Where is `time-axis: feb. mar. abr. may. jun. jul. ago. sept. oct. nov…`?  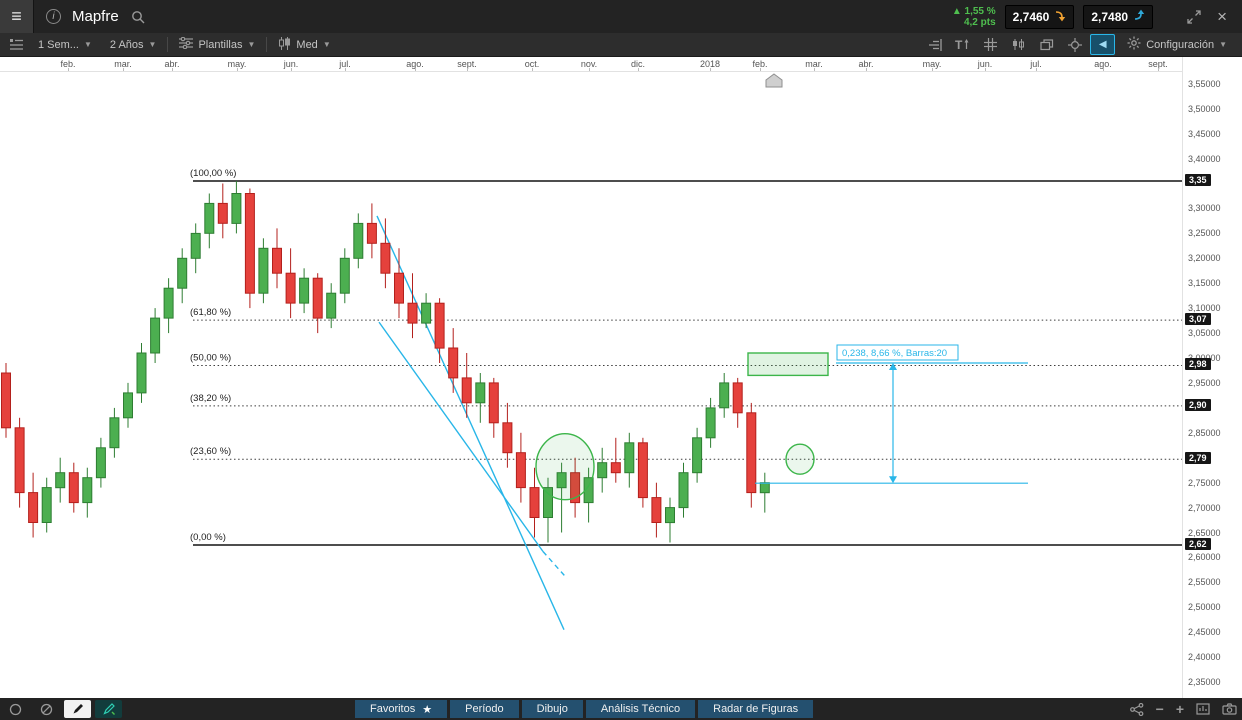
time-axis: feb. mar. abr. may. jun. jul. ago. sept. oct. nov… is located at coordinates (621, 64).